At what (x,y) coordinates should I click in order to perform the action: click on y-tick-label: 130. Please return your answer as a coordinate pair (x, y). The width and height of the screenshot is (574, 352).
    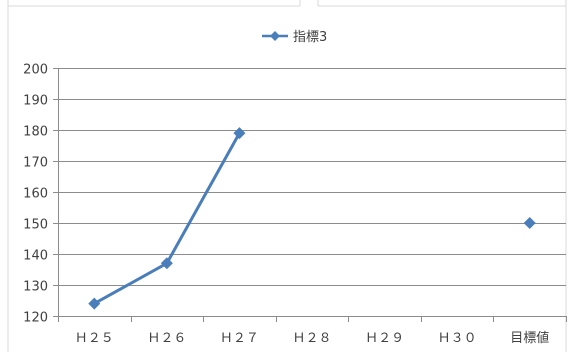
    Looking at the image, I should click on (35, 287).